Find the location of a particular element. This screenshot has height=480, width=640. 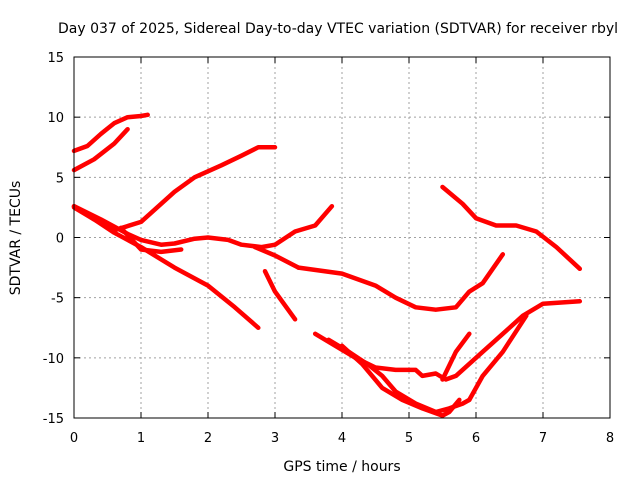

x-tick-label: 3 is located at coordinates (275, 438).